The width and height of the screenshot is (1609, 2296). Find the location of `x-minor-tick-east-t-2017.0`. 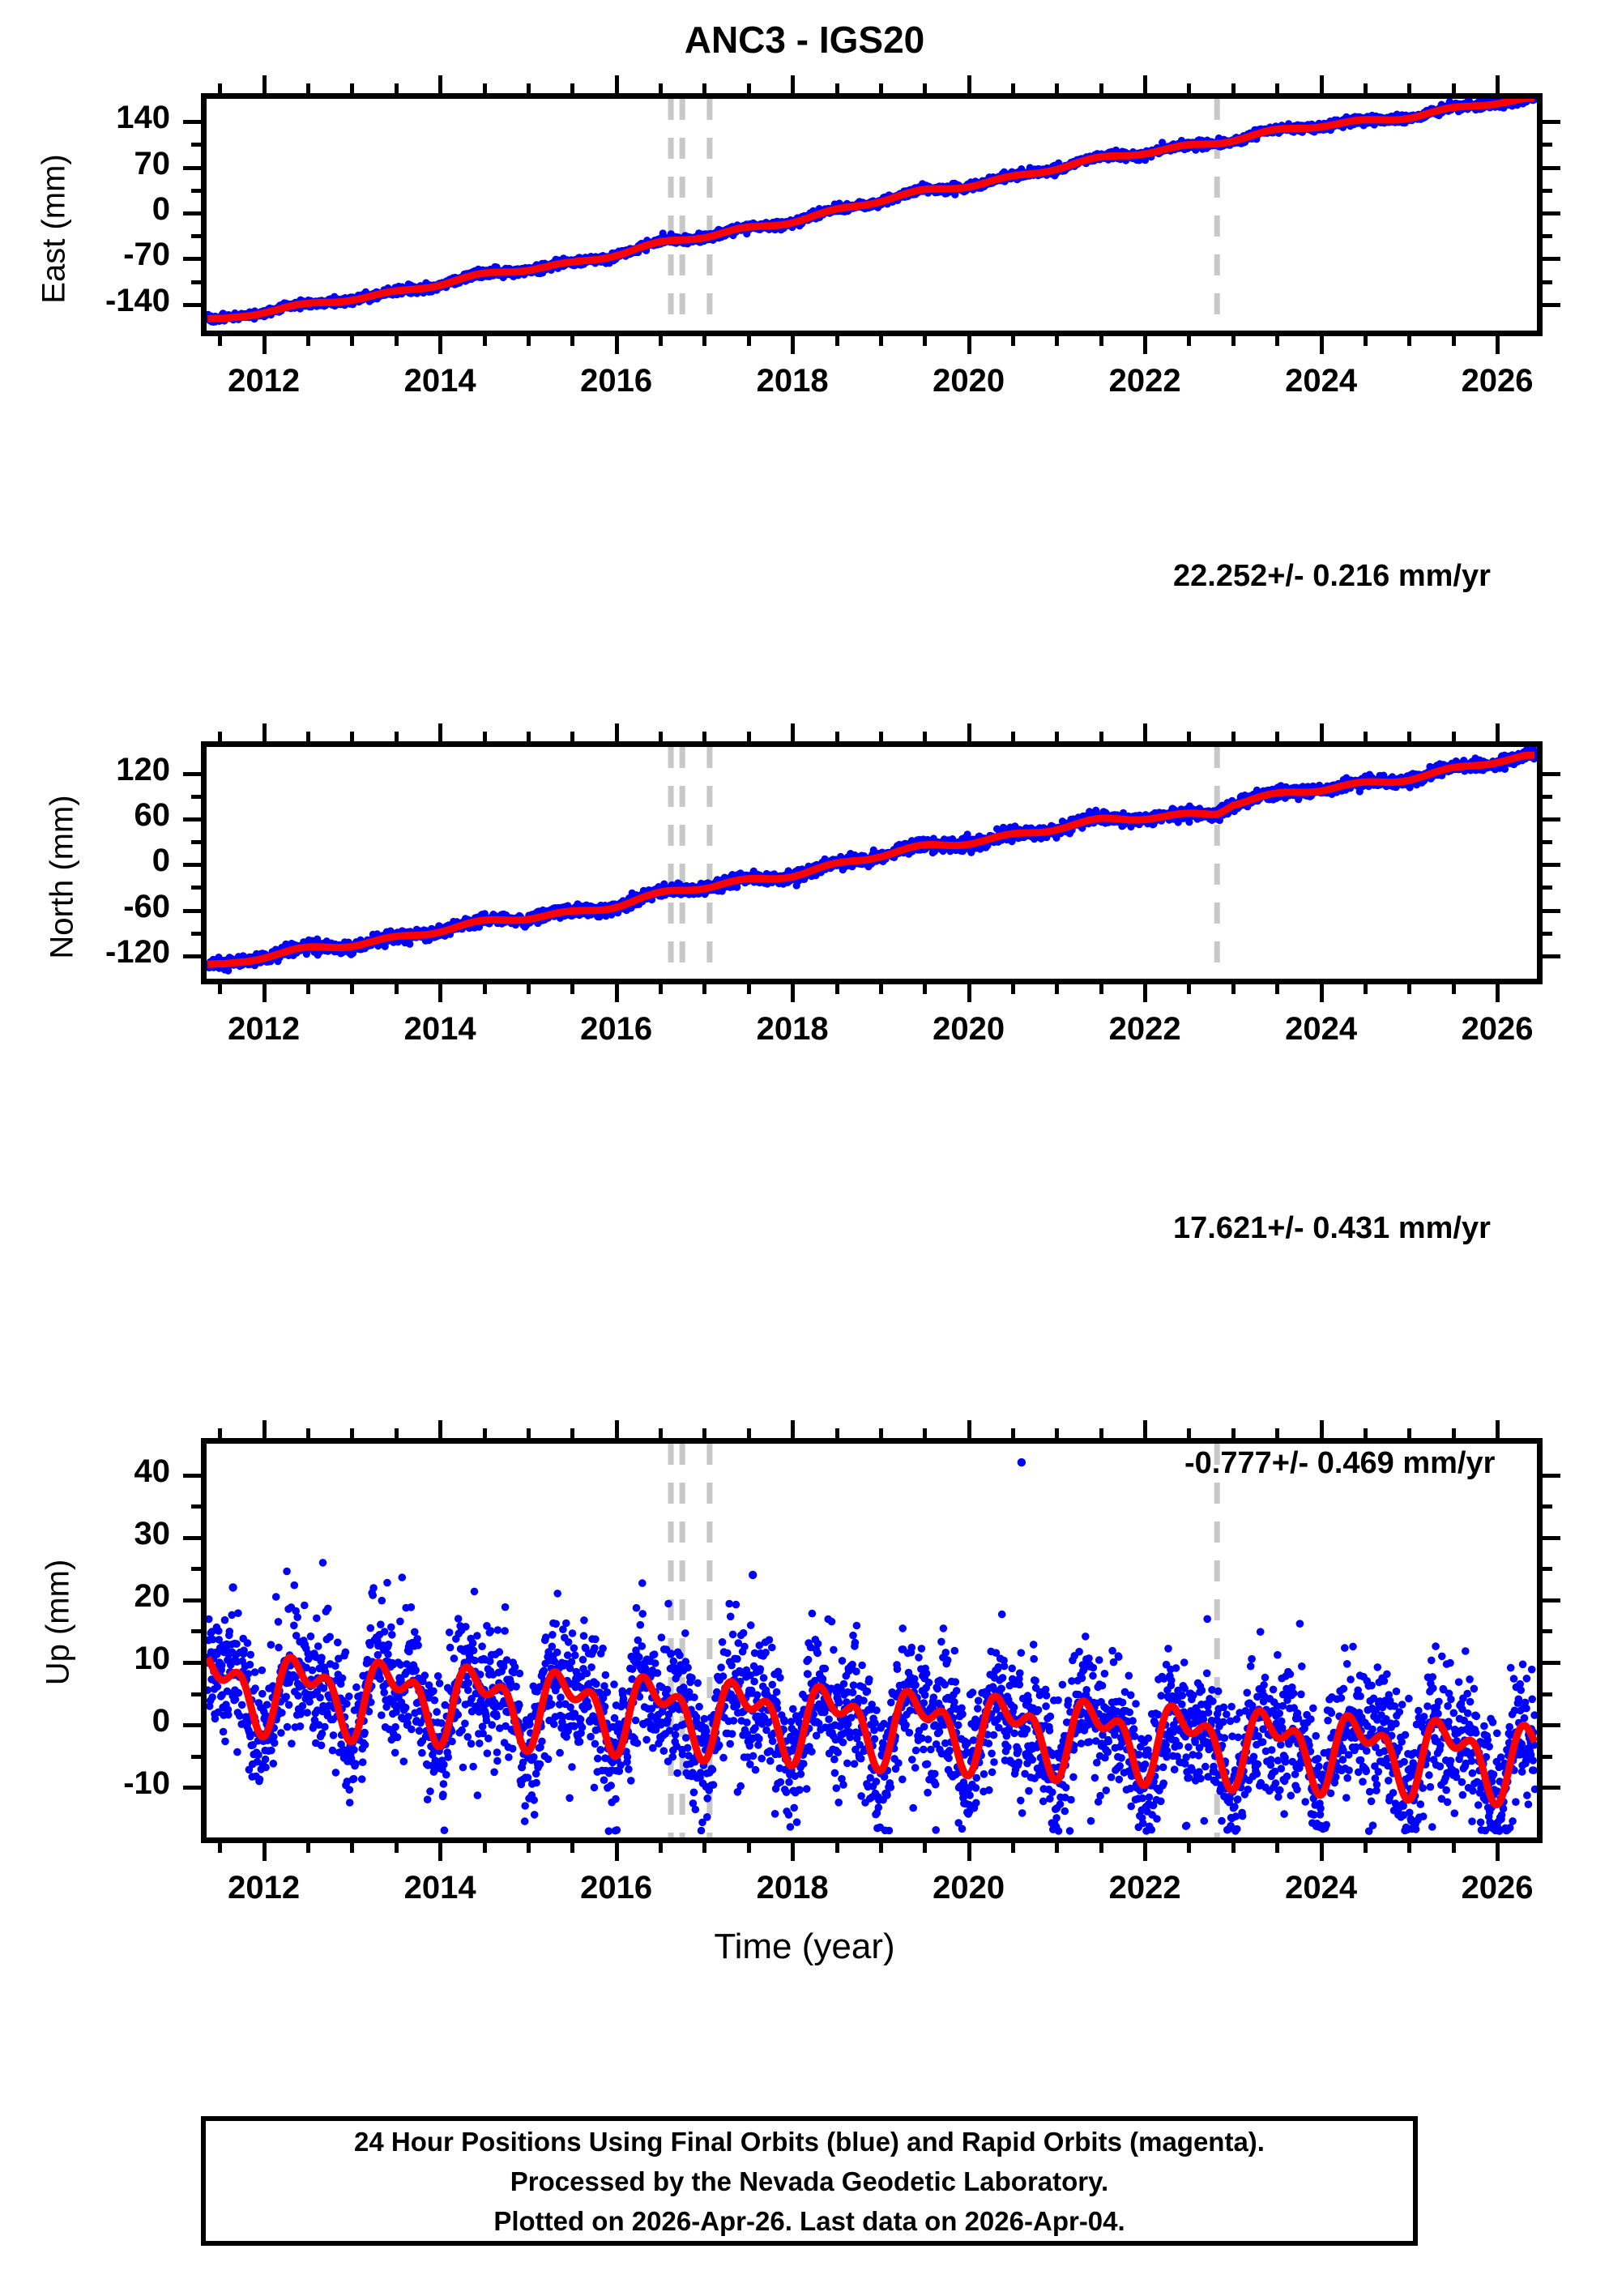

x-minor-tick-east-t-2017.0 is located at coordinates (704, 88).